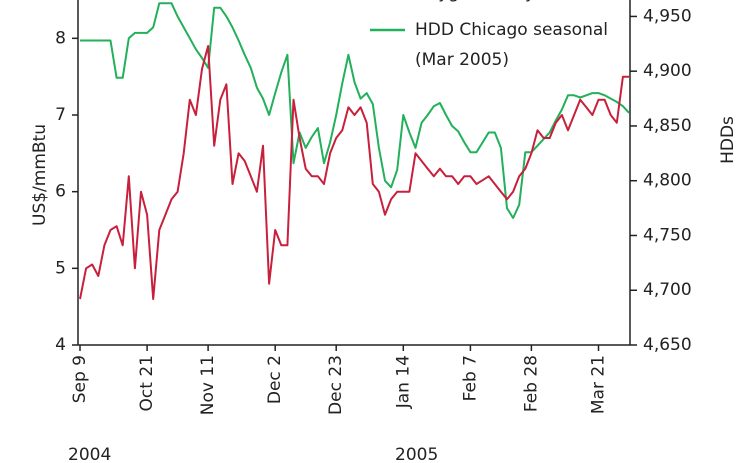 The image size is (750, 463). Describe the element at coordinates (60, 115) in the screenshot. I see `y-tick-label: 7` at that location.